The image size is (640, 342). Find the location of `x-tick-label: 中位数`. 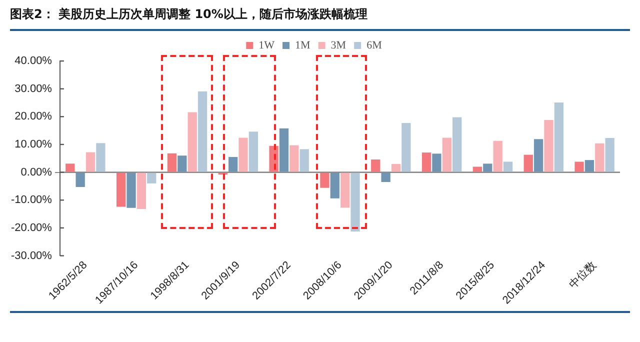

x-tick-label: 中位数 is located at coordinates (582, 275).